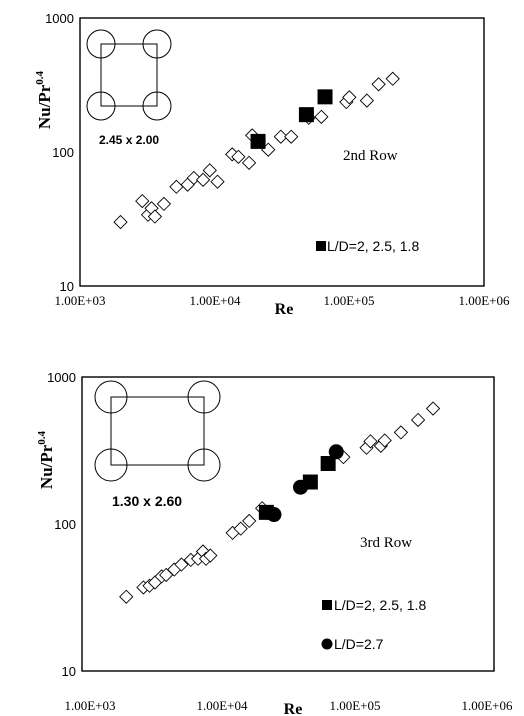 The image size is (524, 716). Describe the element at coordinates (327, 644) in the screenshot. I see `legend-marker-filled-circle` at that location.